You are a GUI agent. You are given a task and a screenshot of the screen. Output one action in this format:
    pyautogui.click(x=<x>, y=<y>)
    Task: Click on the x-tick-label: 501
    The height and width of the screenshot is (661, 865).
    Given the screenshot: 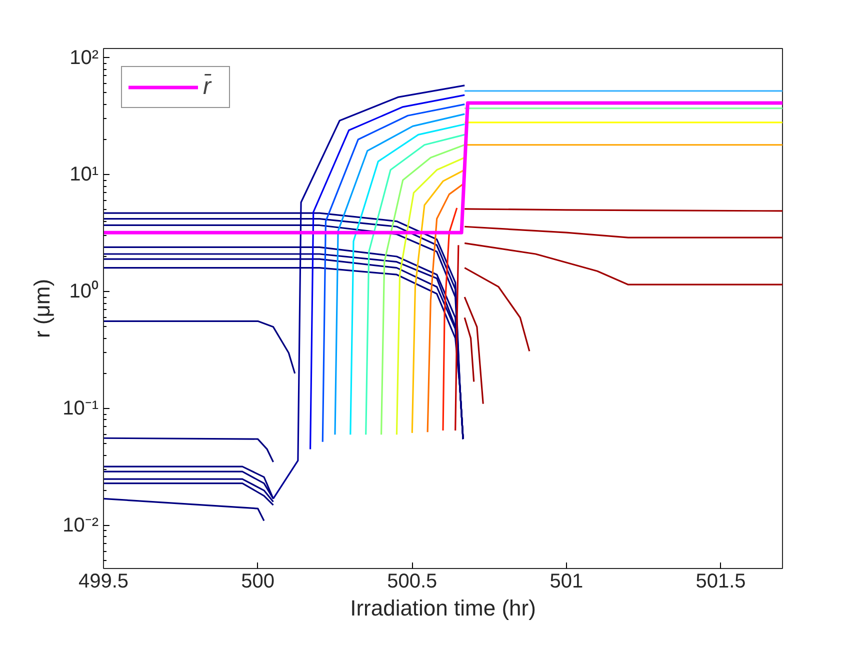 What is the action you would take?
    pyautogui.click(x=567, y=581)
    